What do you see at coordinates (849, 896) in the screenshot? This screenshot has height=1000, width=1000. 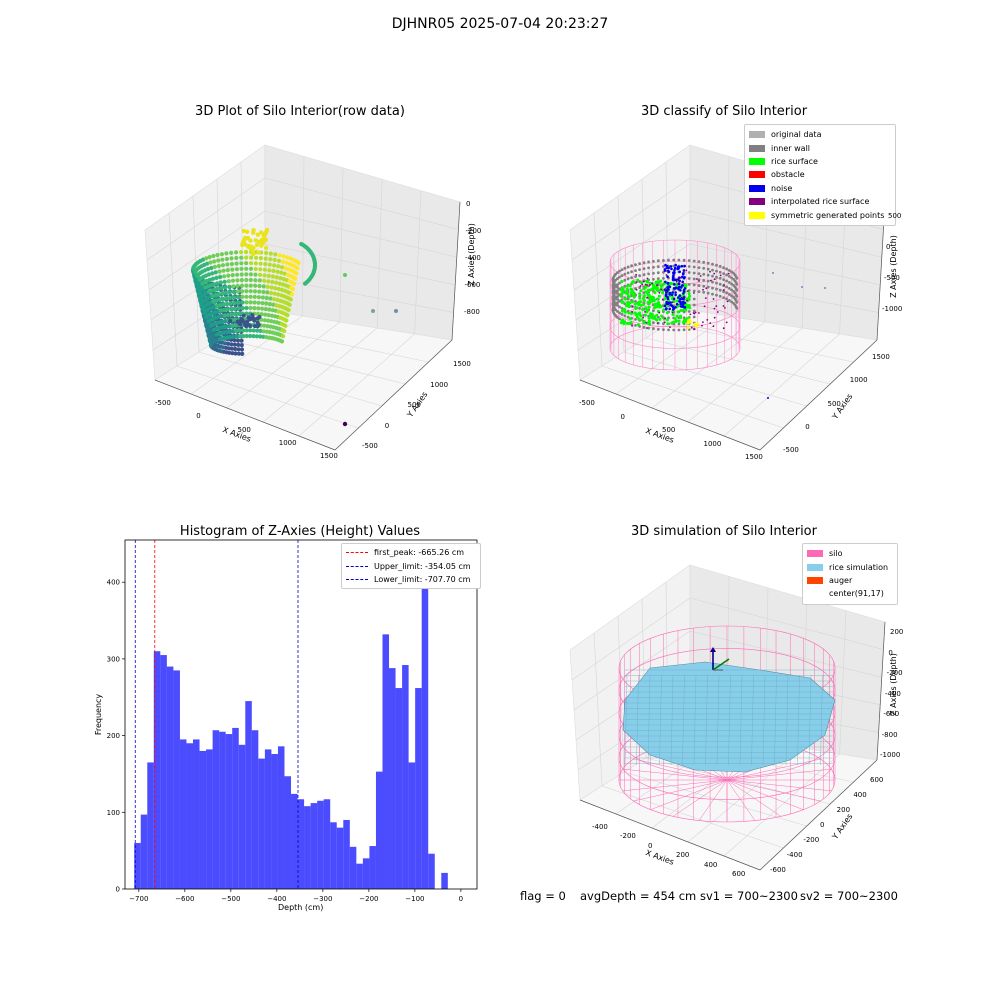 I see `status-sv2: sv2 = 700~2300` at bounding box center [849, 896].